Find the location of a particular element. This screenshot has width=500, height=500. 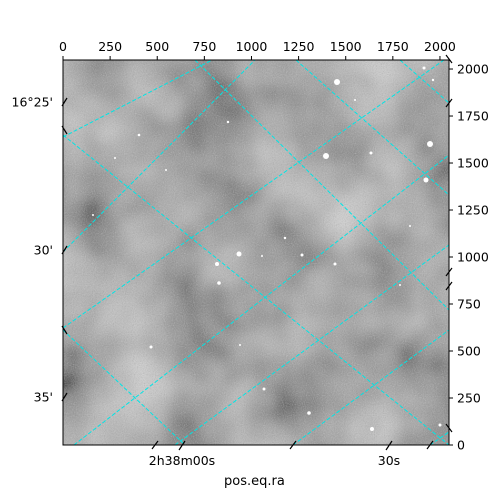

y-tick-label: 750 is located at coordinates (469, 304).